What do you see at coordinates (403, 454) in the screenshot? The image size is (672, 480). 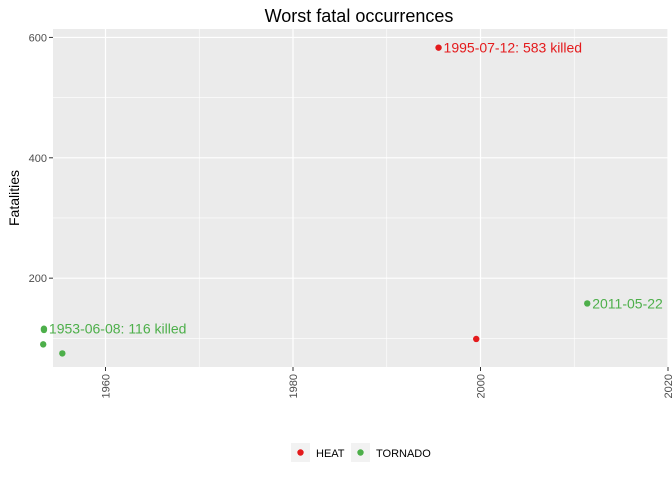 I see `legend-label-tornado: TORNADO` at bounding box center [403, 454].